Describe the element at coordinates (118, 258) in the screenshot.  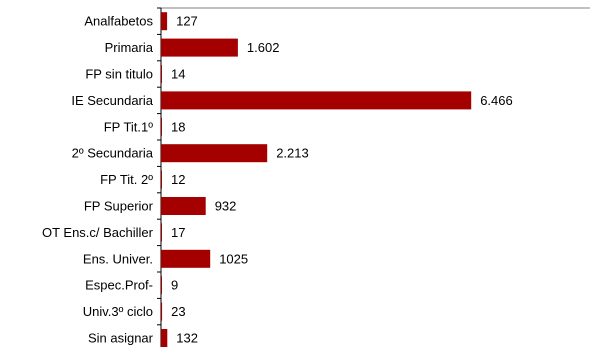
I see `category-label: Ens. Univer.` at that location.